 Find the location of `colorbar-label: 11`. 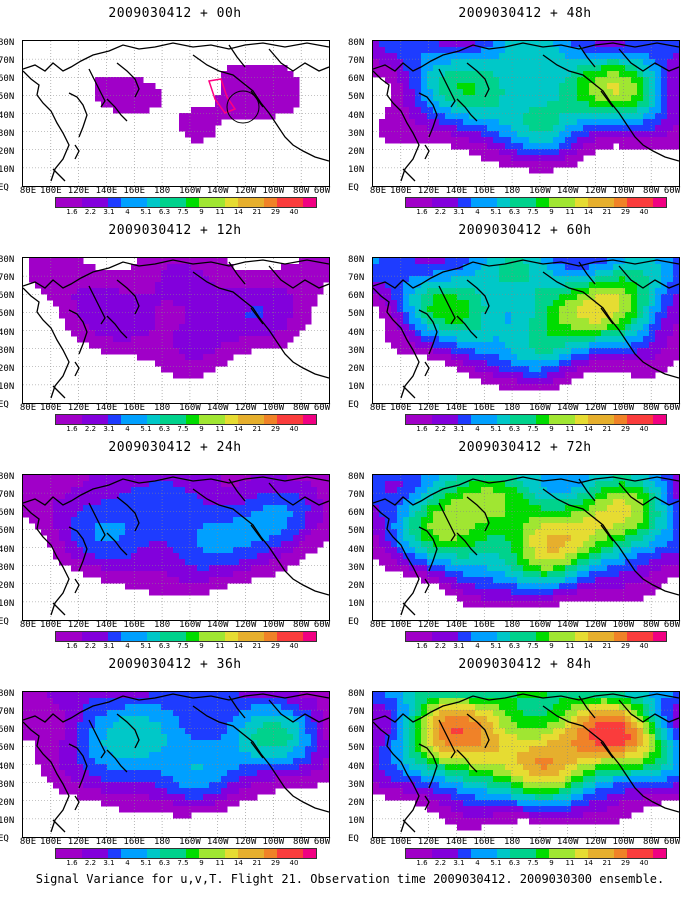

colorbar-label: 11 is located at coordinates (220, 429).